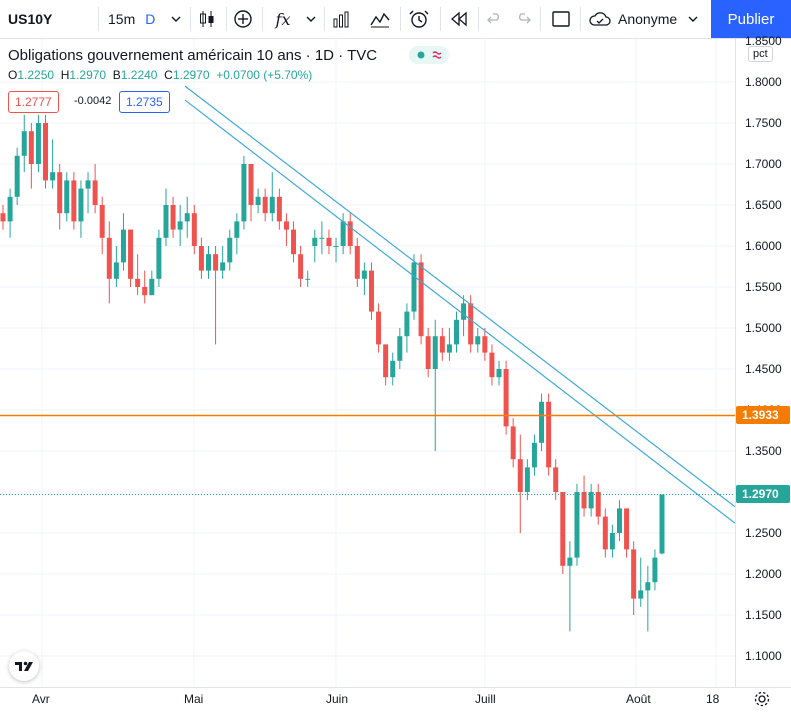 Image resolution: width=791 pixels, height=714 pixels. I want to click on undo-icon, so click(495, 19).